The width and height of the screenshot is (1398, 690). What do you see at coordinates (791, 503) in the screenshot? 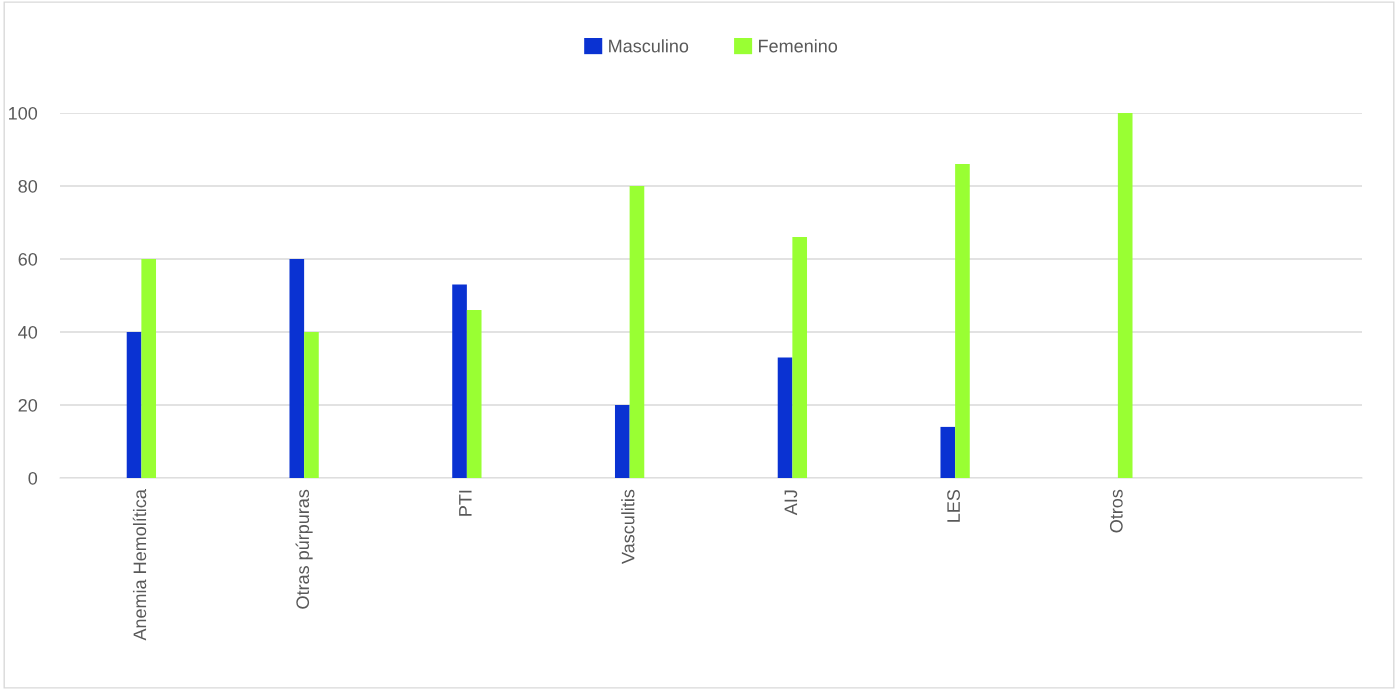
I see `x-tick-label: AIJ` at bounding box center [791, 503].